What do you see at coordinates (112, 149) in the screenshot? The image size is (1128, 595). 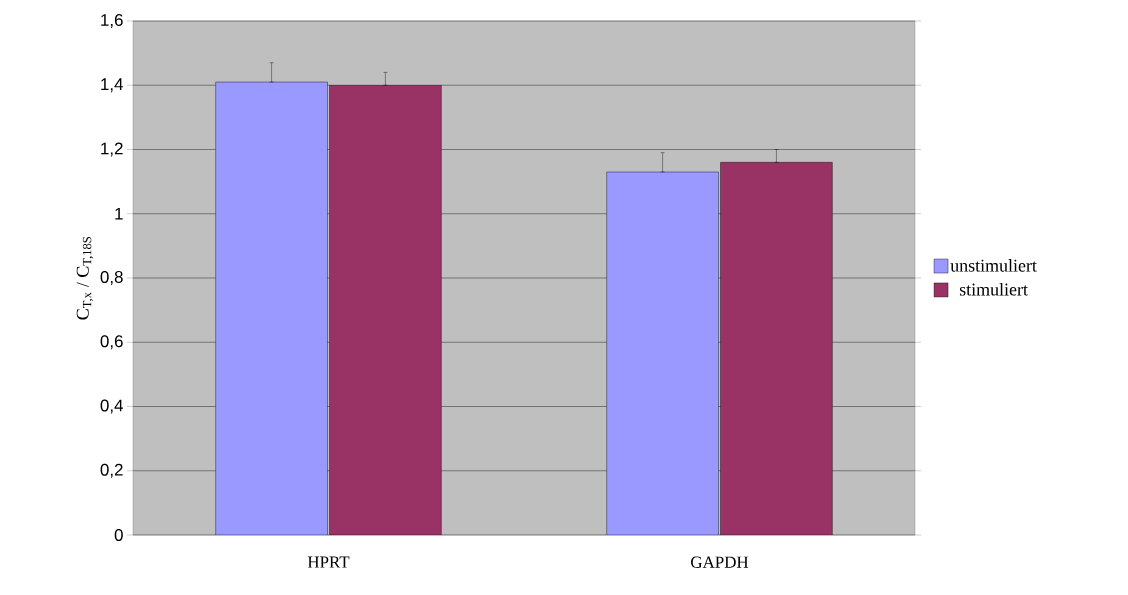 I see `y-tick-label: 1,2` at bounding box center [112, 149].